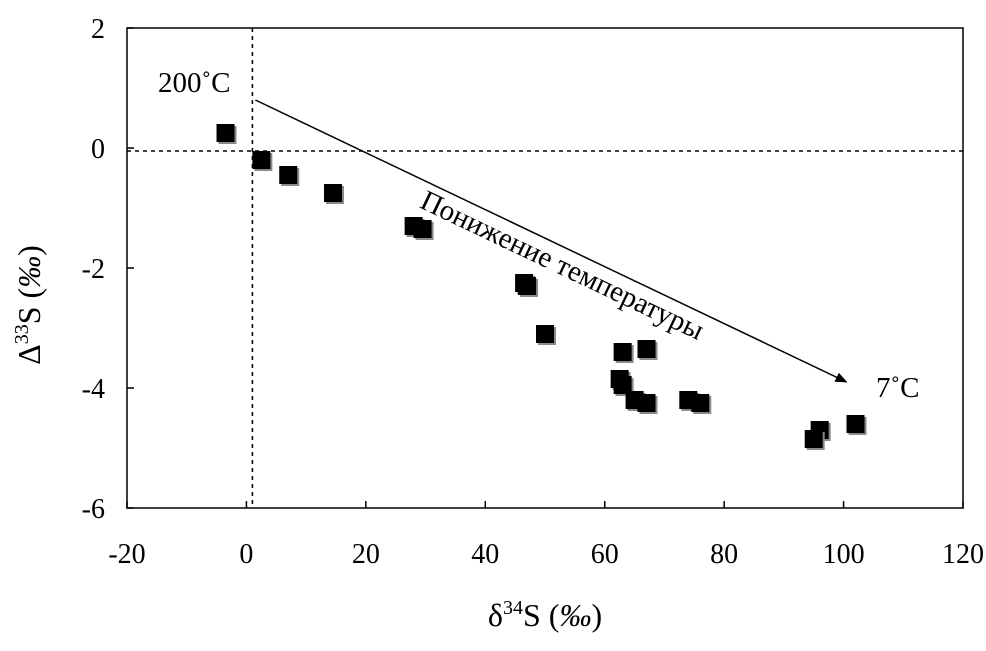 The image size is (986, 651). Describe the element at coordinates (844, 554) in the screenshot. I see `x-tick-label: 100` at that location.